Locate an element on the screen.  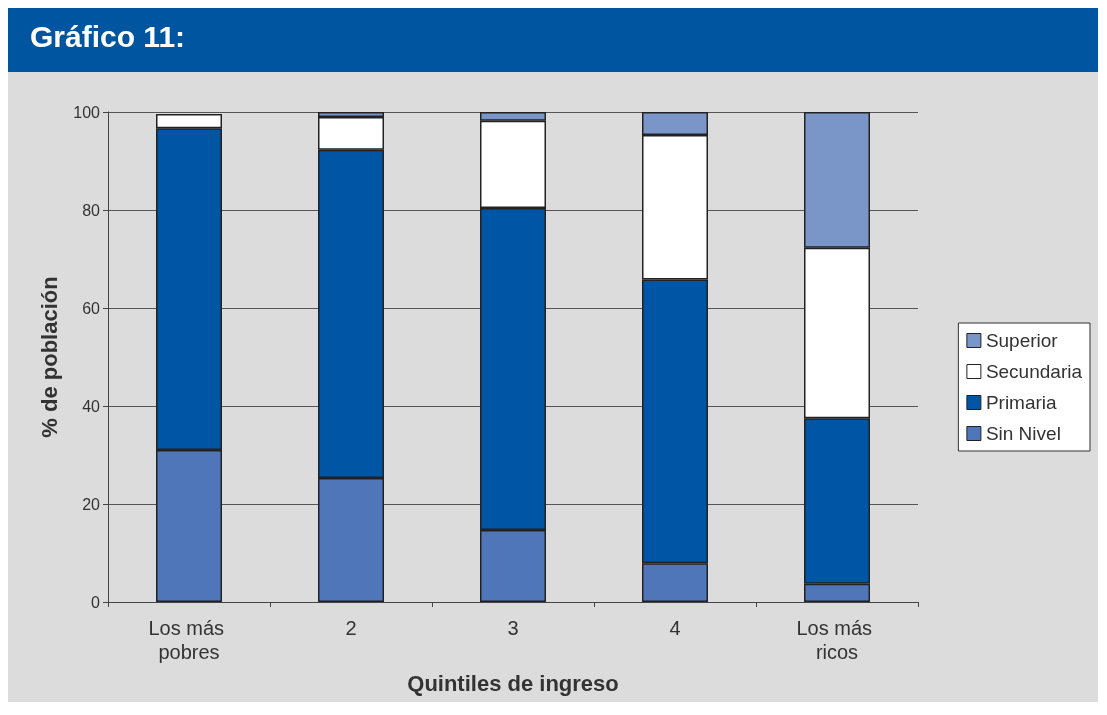
y-tick-label: 80 is located at coordinates (91, 210).